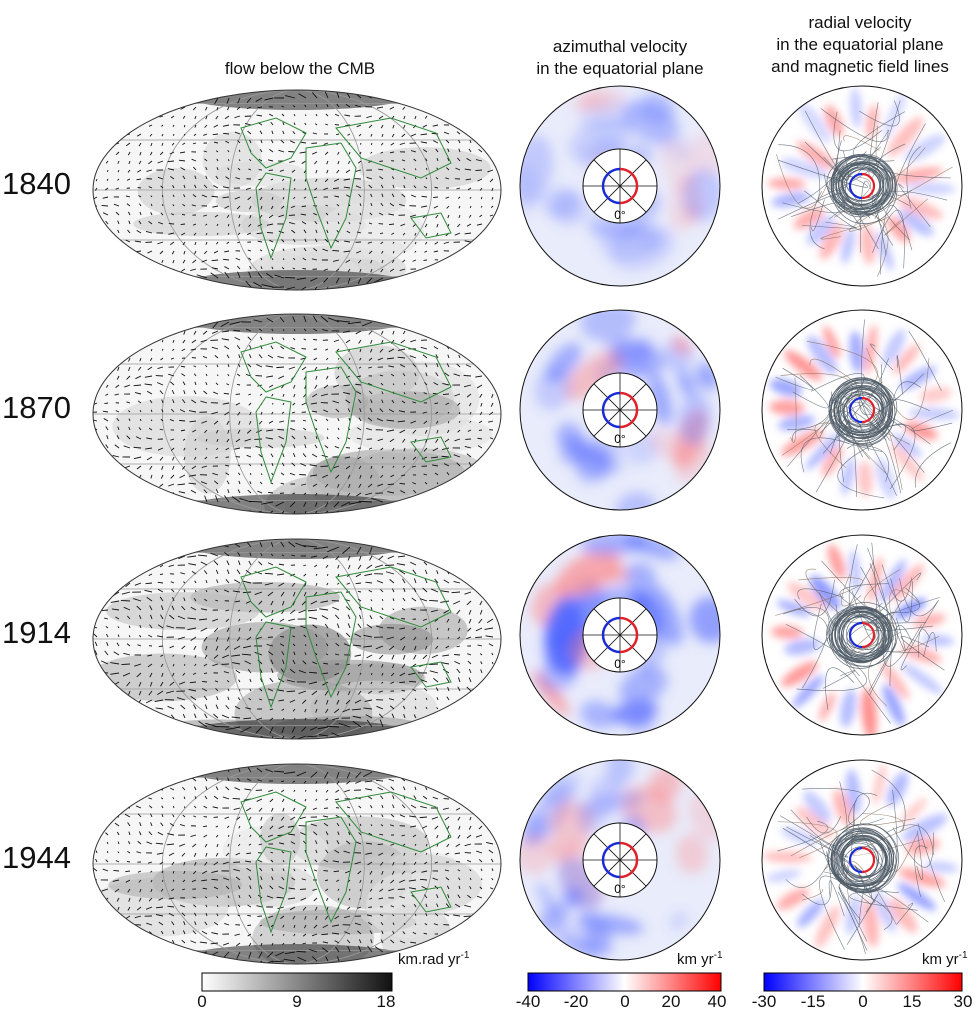 Image resolution: width=977 pixels, height=1012 pixels. Describe the element at coordinates (576, 1002) in the screenshot. I see `azimuthal-tick-m20: -20` at that location.